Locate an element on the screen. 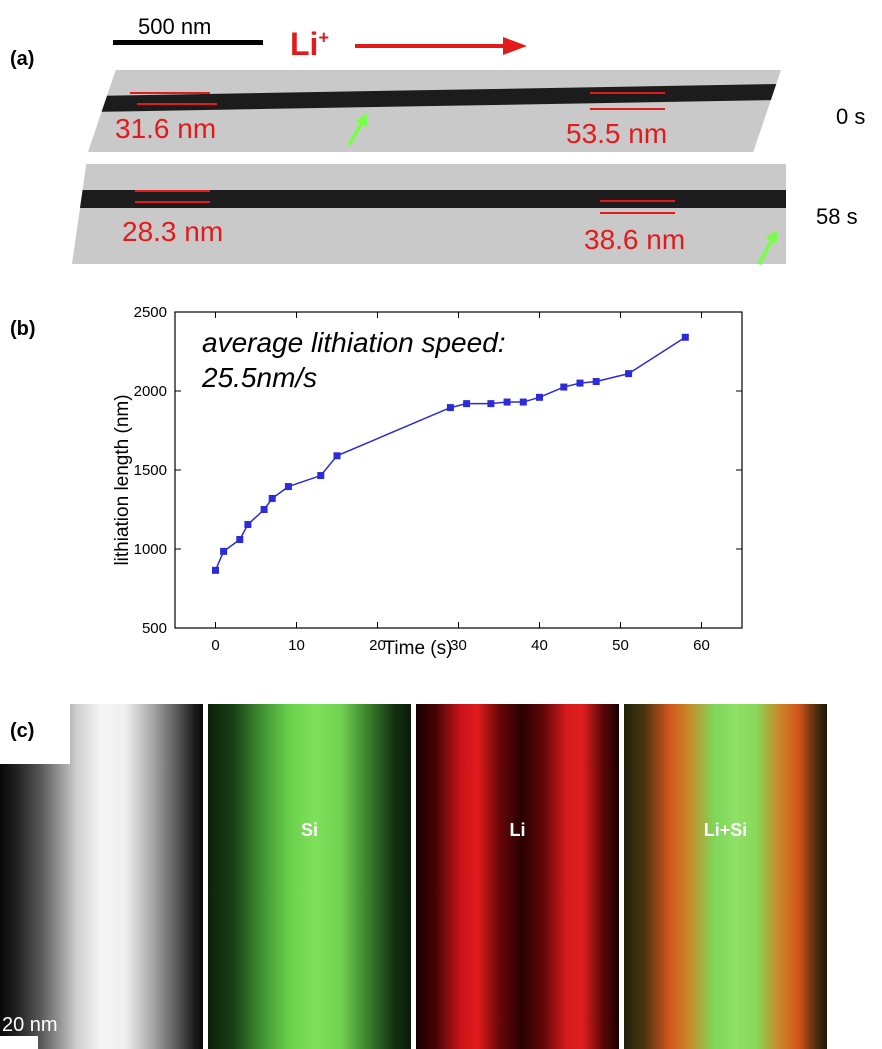 The height and width of the screenshot is (1049, 882). li-map-label: Li is located at coordinates (517, 830).